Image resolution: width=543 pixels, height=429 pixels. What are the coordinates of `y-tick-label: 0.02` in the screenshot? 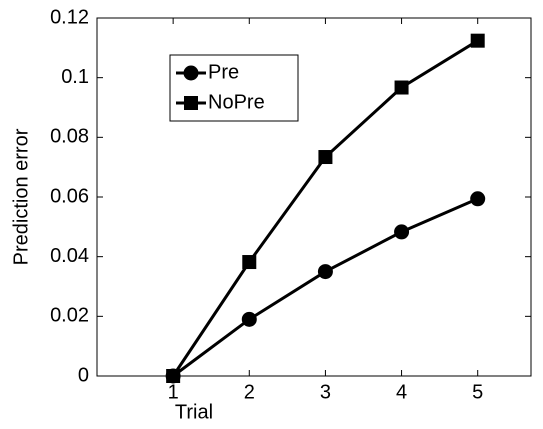 It's located at (69, 316).